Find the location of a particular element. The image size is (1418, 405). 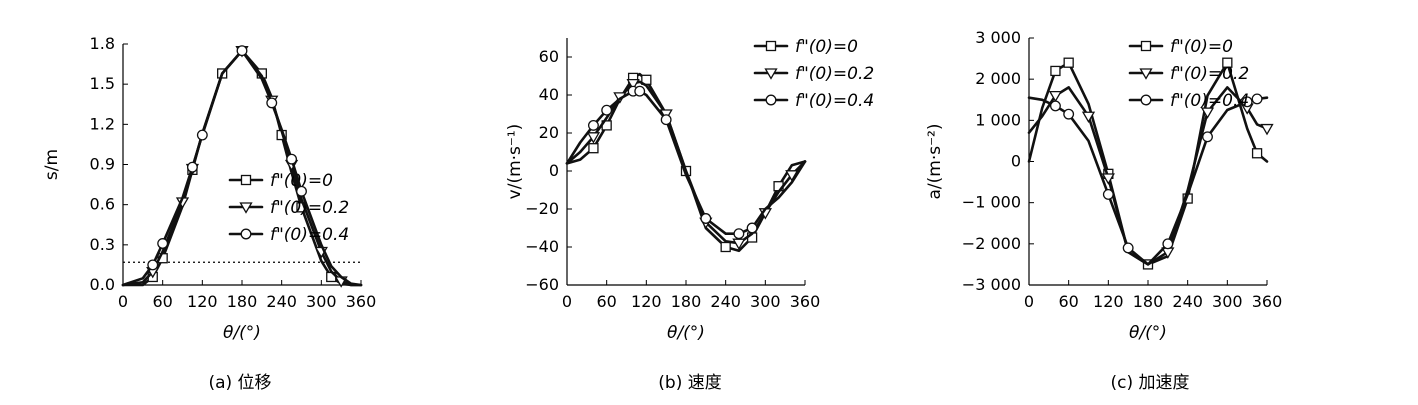

y-tick-label: 3 000 is located at coordinates (998, 37).